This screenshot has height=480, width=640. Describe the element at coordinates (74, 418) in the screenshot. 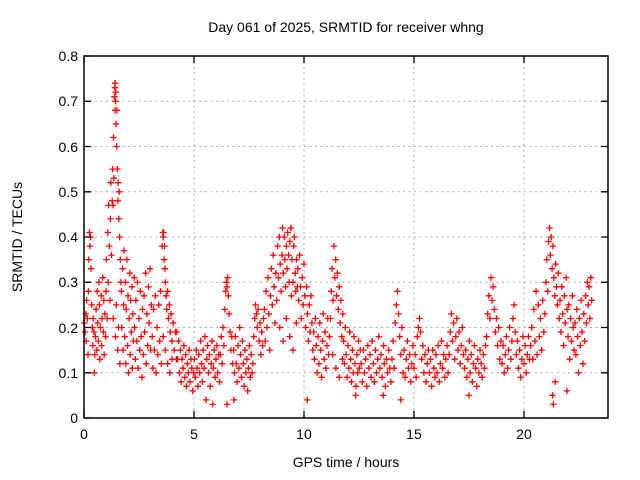

I see `y-tick-label: 0` at that location.